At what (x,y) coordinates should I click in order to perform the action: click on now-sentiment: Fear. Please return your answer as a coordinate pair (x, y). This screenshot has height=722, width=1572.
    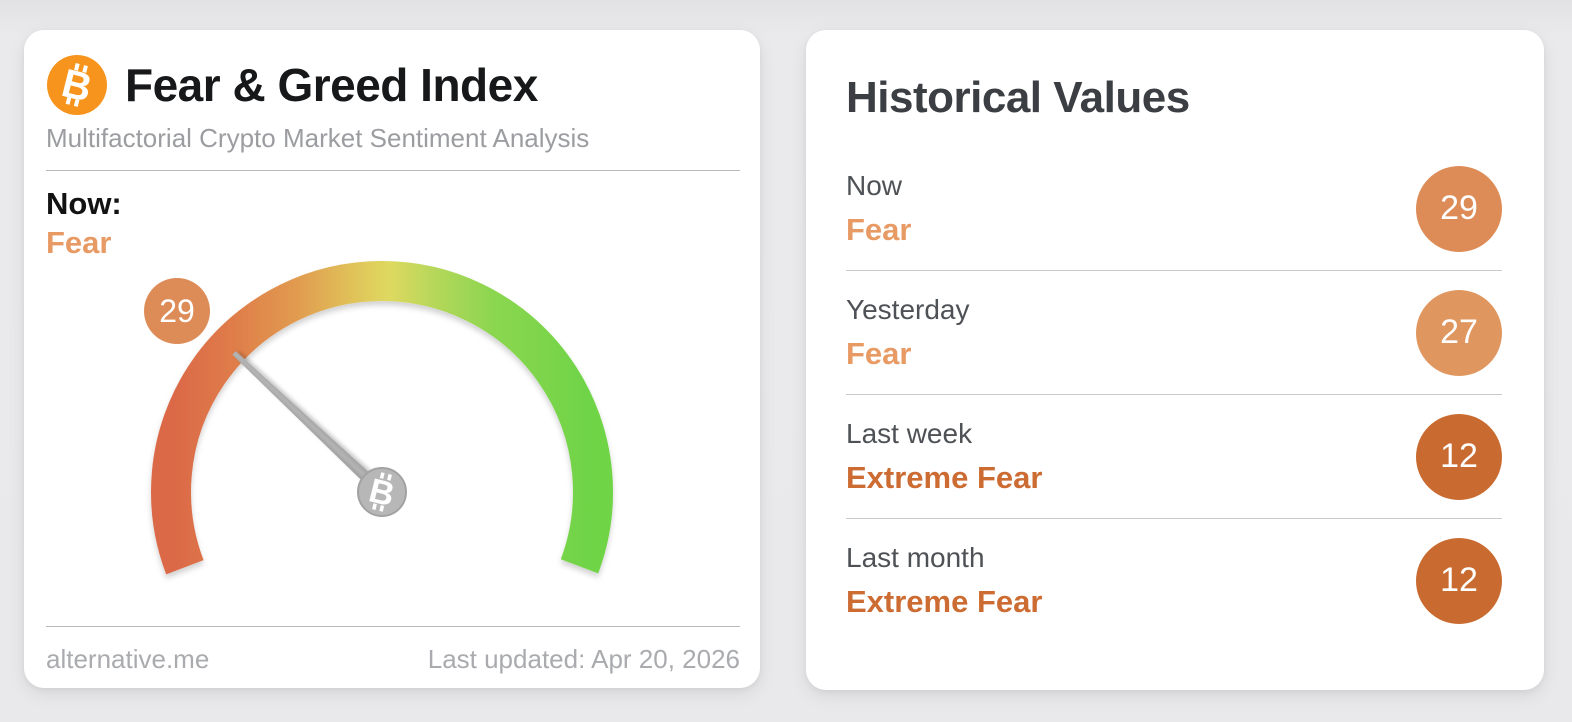
    Looking at the image, I should click on (79, 243).